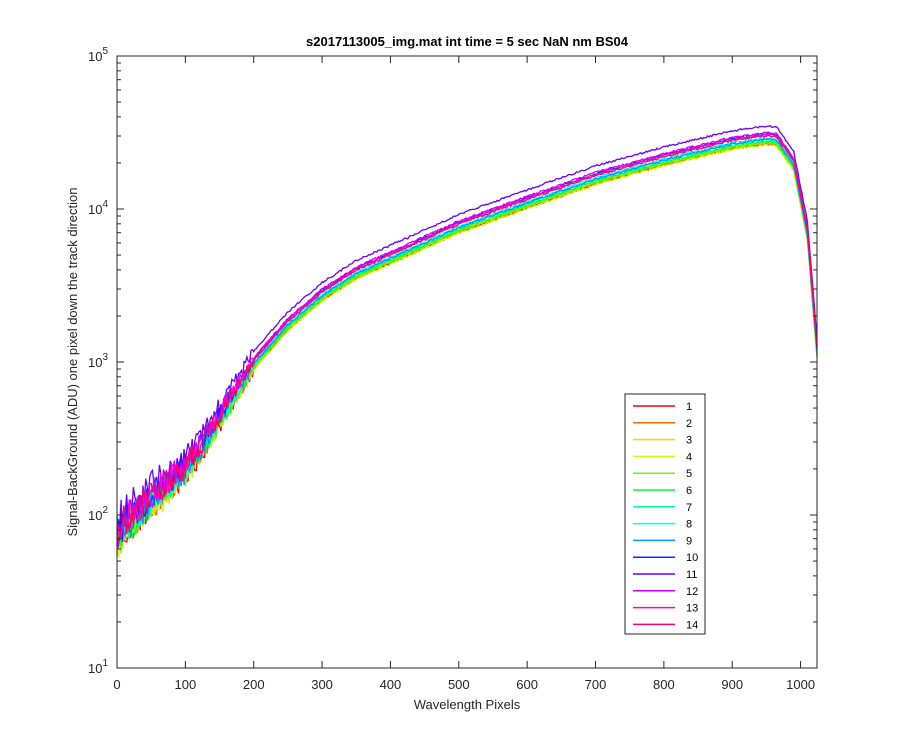 The width and height of the screenshot is (900, 750). Describe the element at coordinates (689, 508) in the screenshot. I see `legend-label: 7` at that location.